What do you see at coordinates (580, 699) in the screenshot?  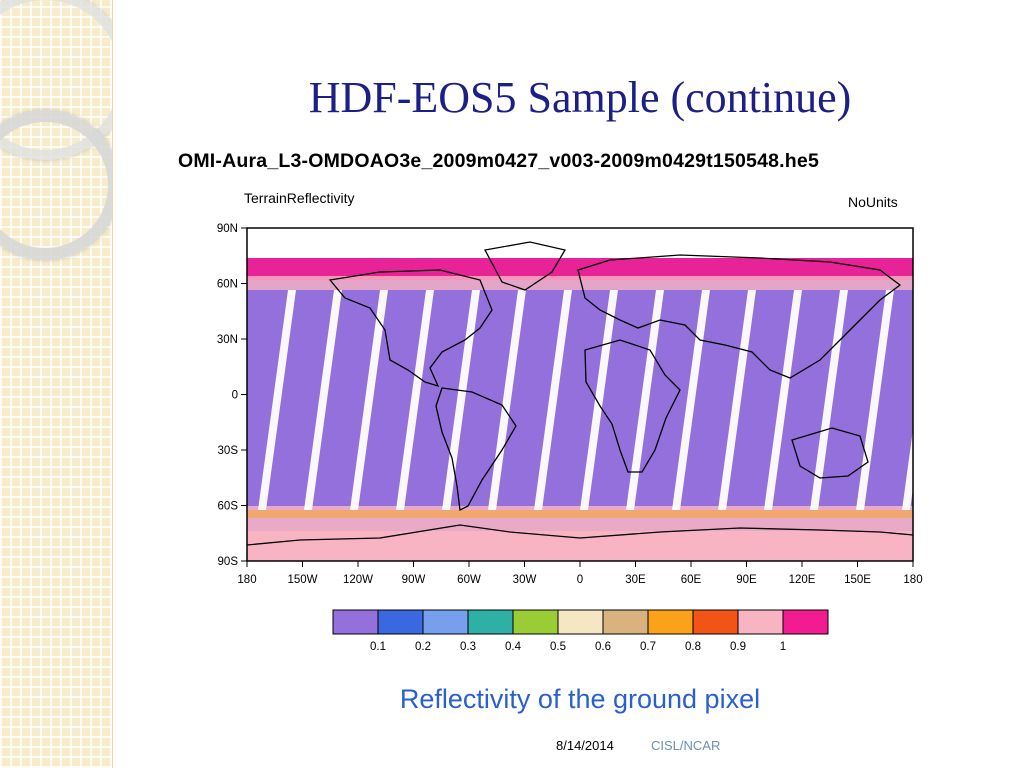 I see `slide-caption: Reflectivity of the ground pixel` at bounding box center [580, 699].